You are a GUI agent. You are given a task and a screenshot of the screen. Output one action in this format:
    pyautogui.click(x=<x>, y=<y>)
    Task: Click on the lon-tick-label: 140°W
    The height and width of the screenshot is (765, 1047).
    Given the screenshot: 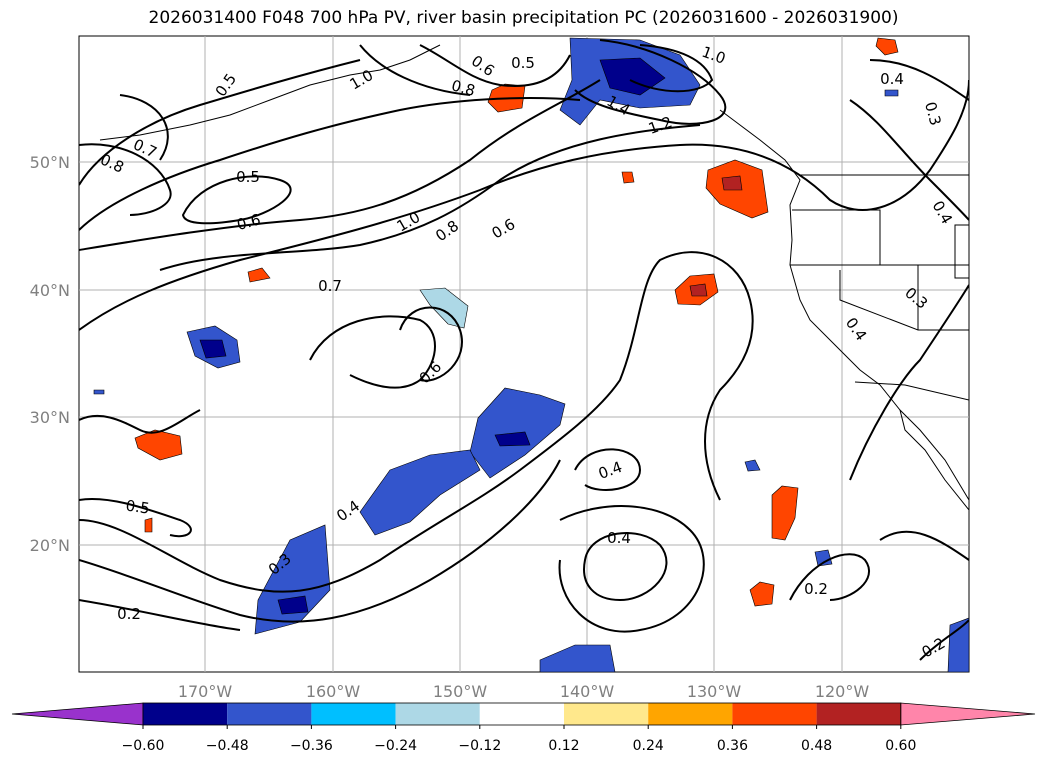 What is the action you would take?
    pyautogui.click(x=587, y=691)
    